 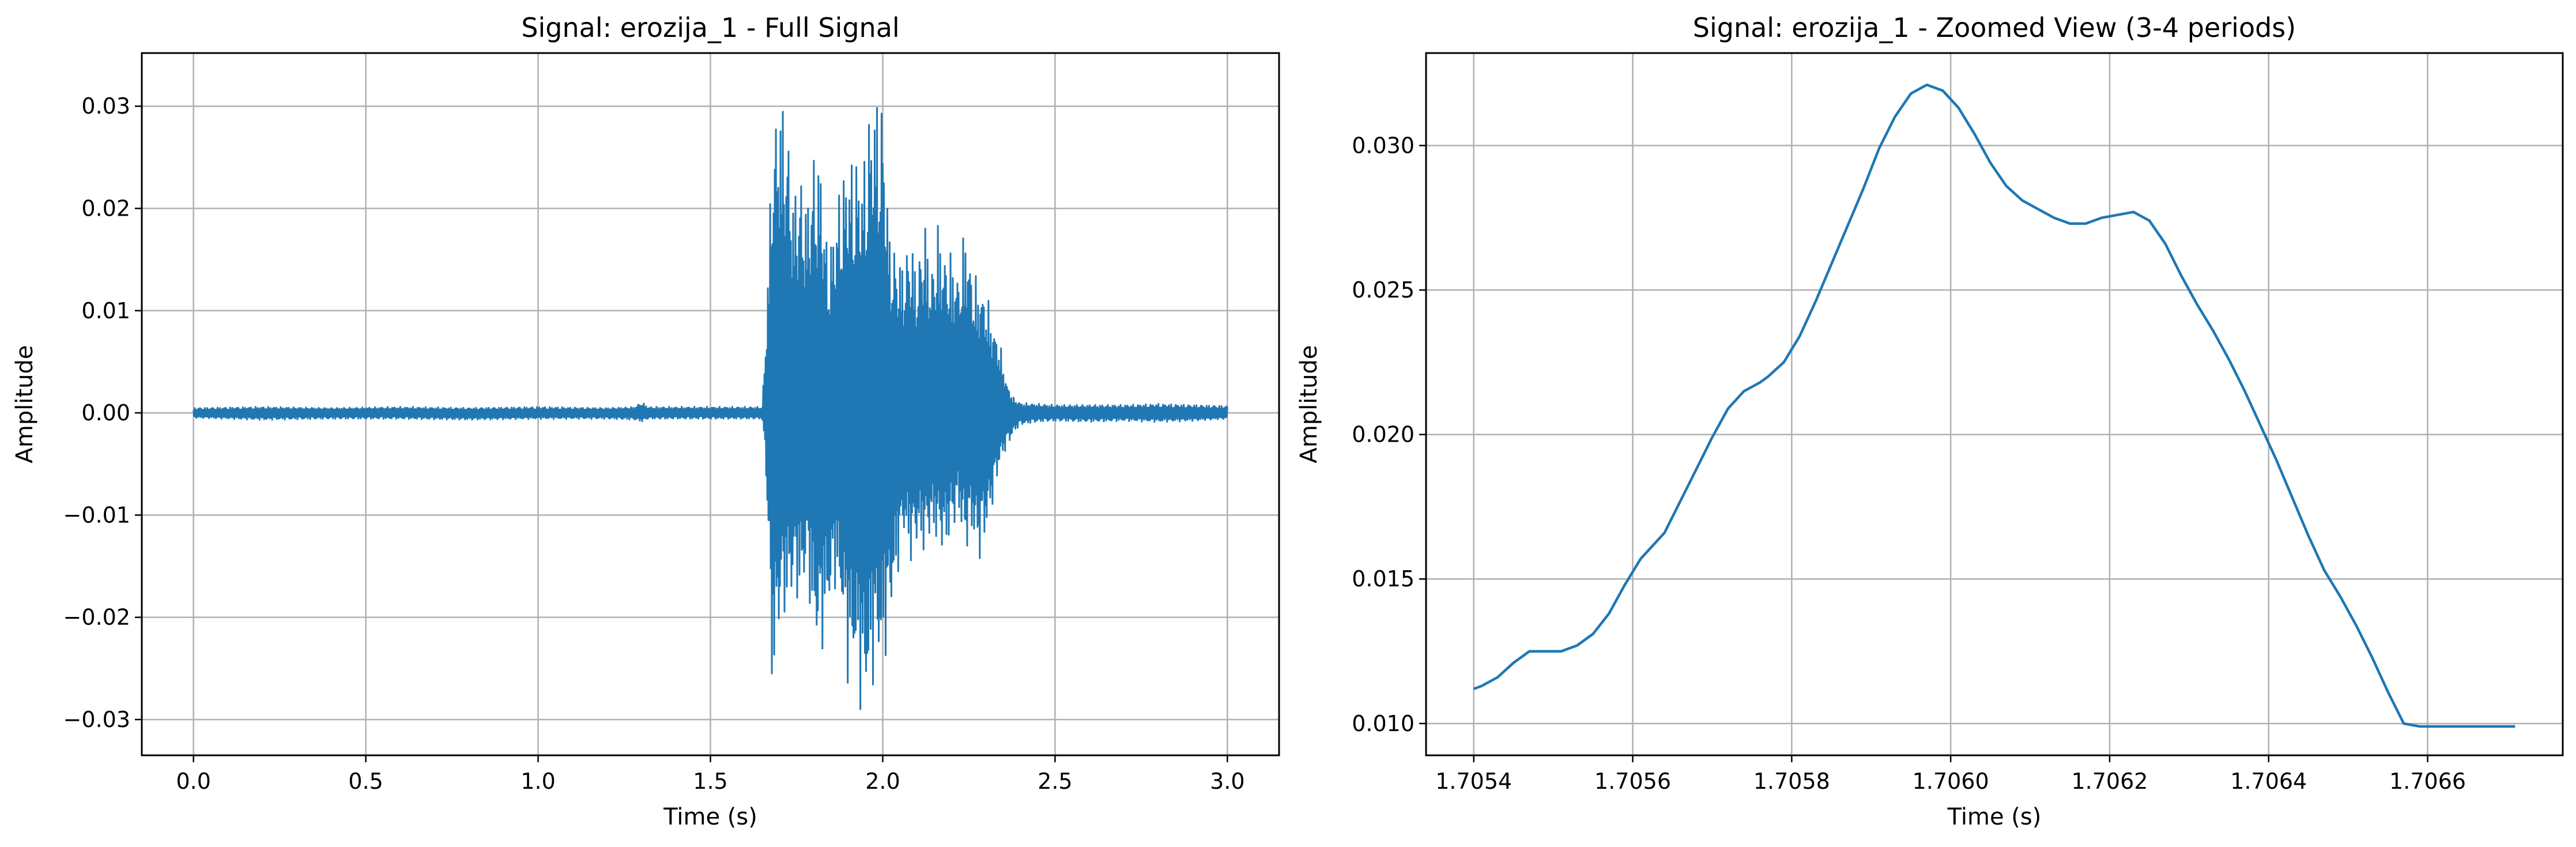 I want to click on zoomed-view-y-tick-label: 0.020, so click(x=1383, y=434).